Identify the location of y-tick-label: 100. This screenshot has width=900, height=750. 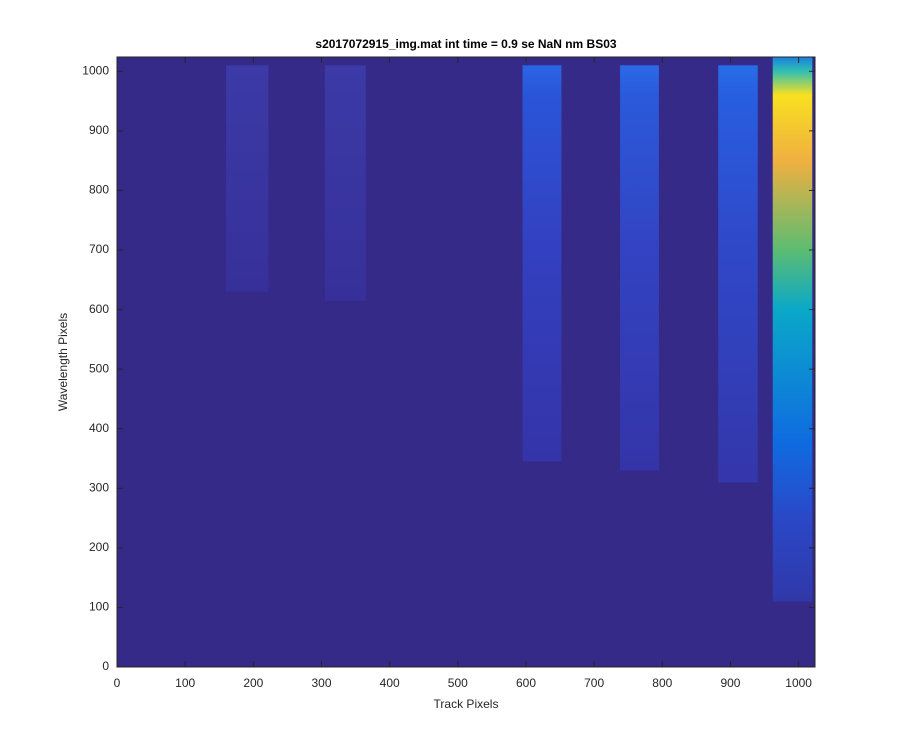
(99, 607).